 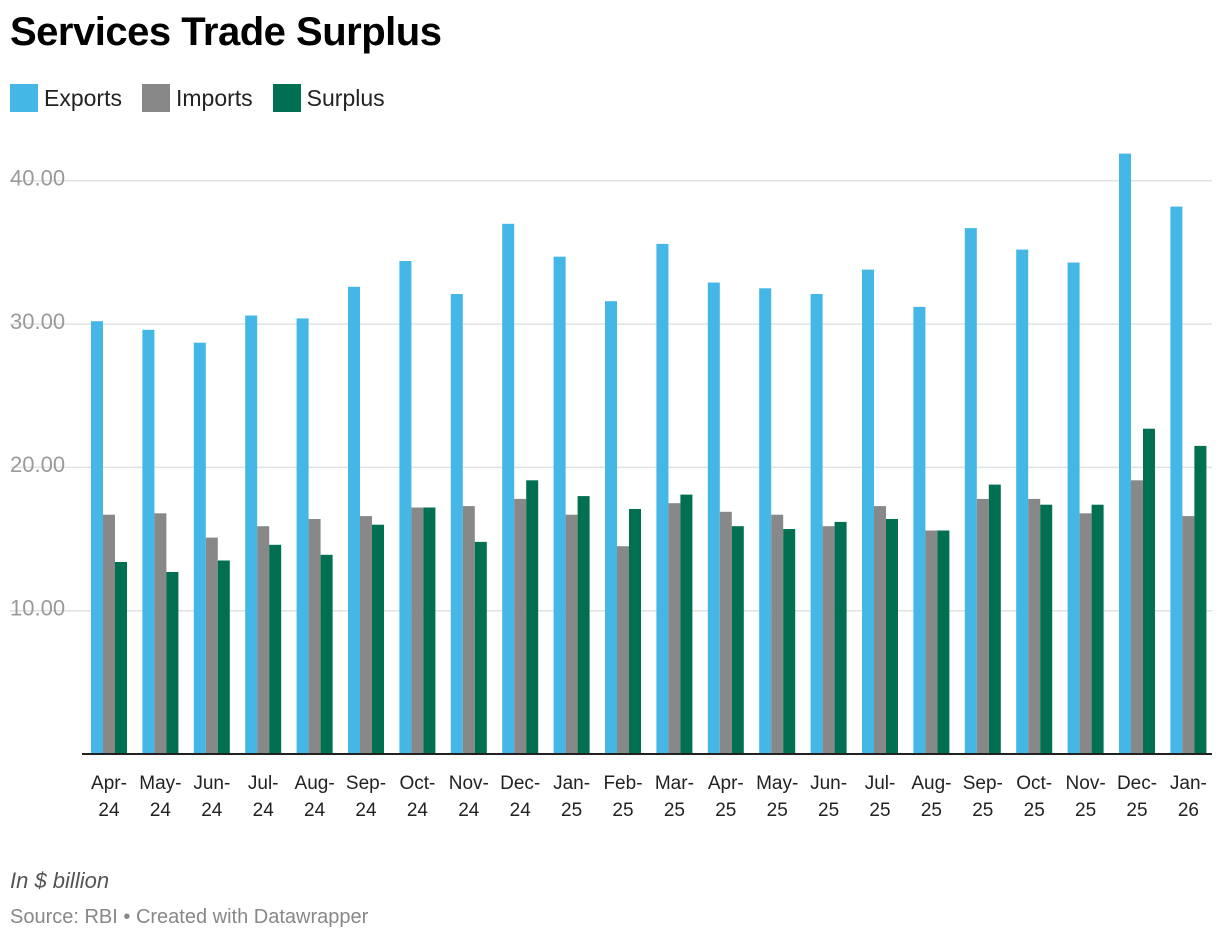 I want to click on y-tick-label: 40.00, so click(x=37, y=178).